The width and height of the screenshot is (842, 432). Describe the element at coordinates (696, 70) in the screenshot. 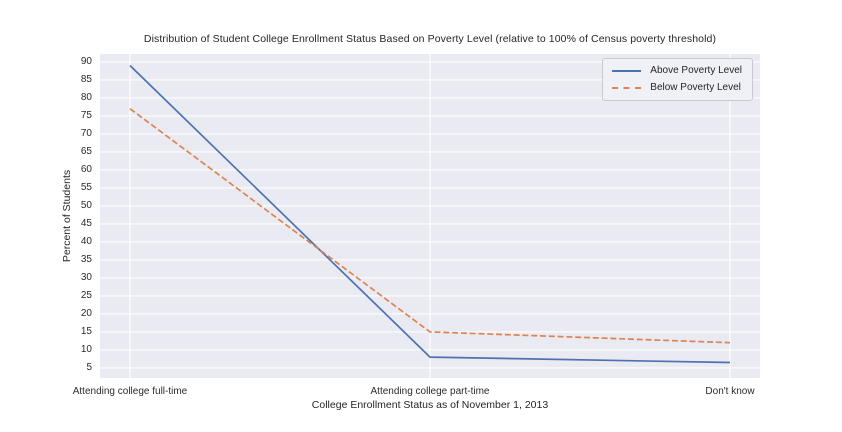

I see `legend-label: Above Poverty Level` at that location.